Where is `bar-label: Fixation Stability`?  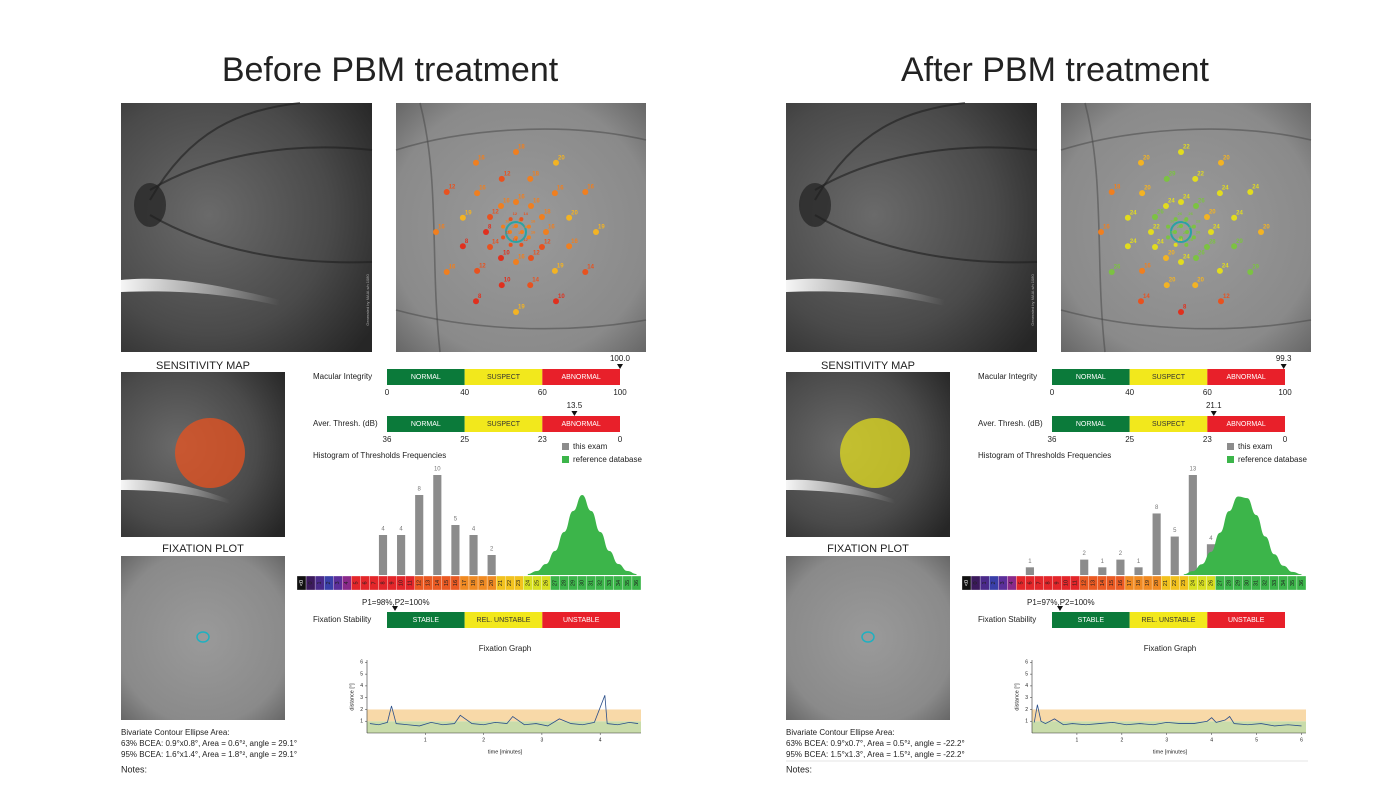
bar-label: Fixation Stability is located at coordinates (1007, 619).